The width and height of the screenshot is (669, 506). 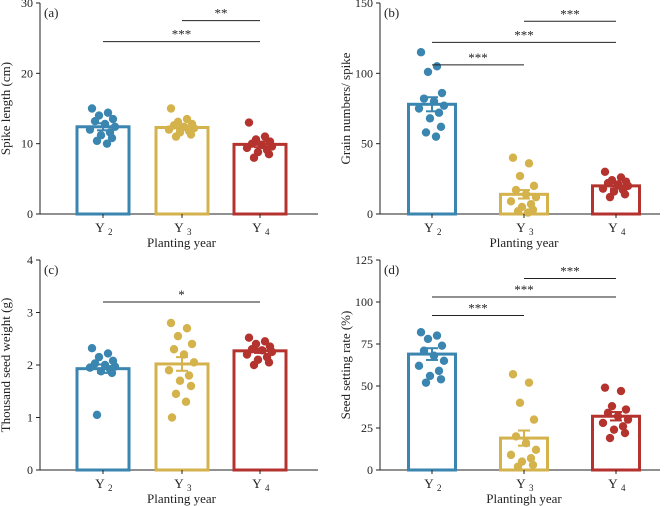 What do you see at coordinates (345, 365) in the screenshot?
I see `y-axis-title: Seed setting rate (%)` at bounding box center [345, 365].